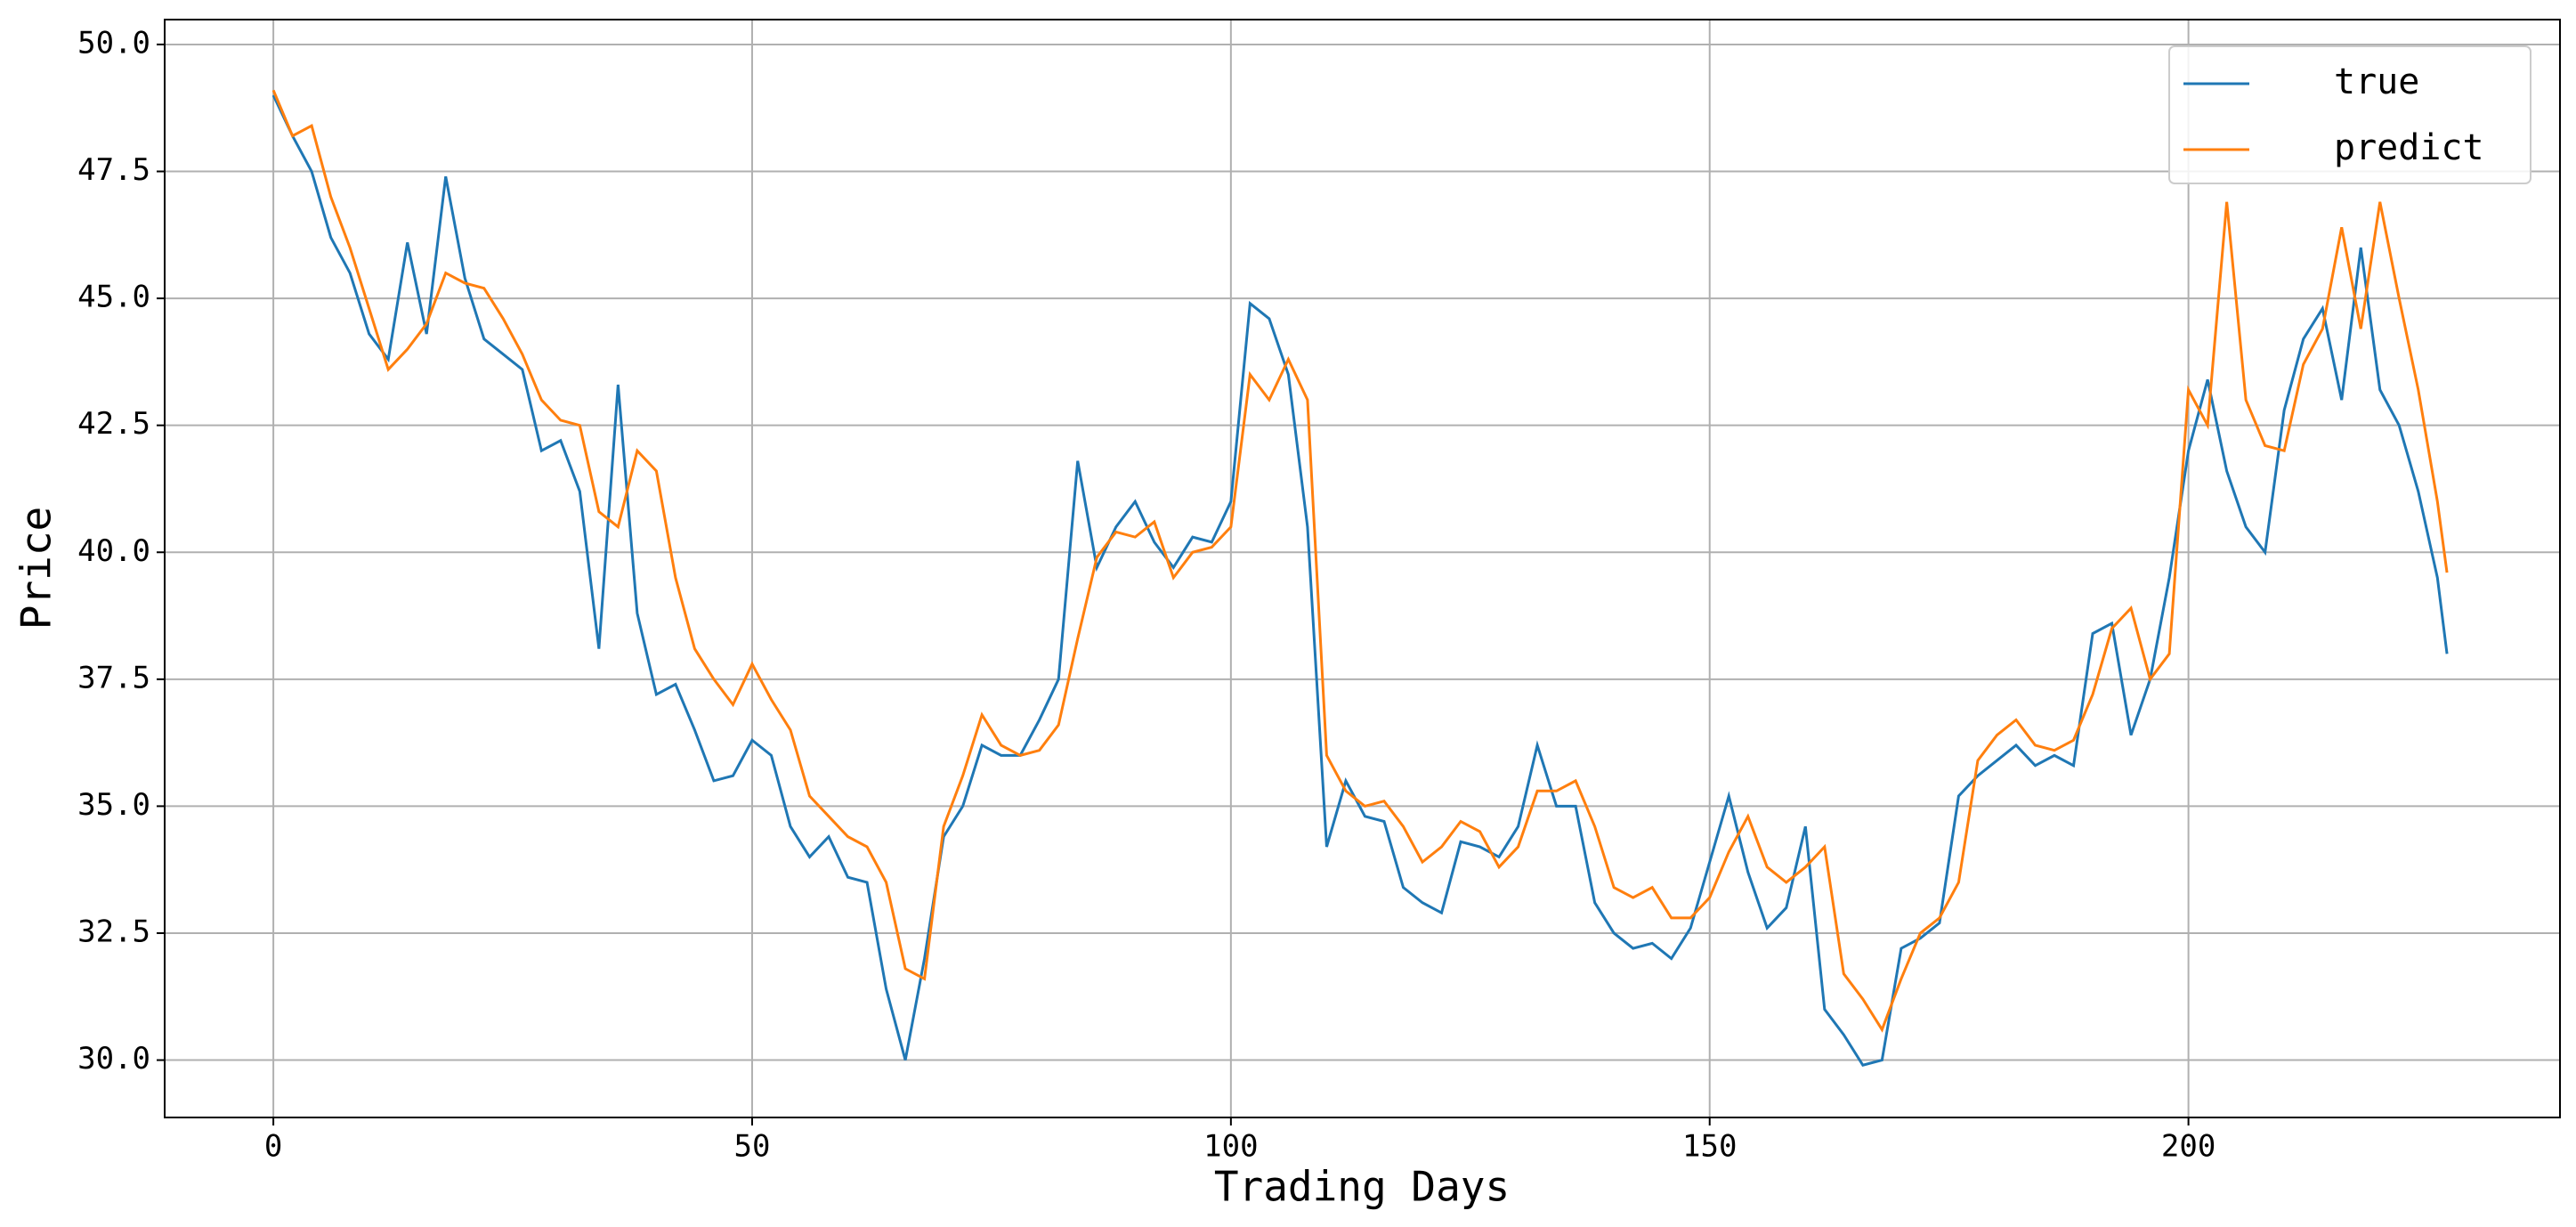 Image resolution: width=2576 pixels, height=1227 pixels. I want to click on legend-label: true, so click(2376, 81).